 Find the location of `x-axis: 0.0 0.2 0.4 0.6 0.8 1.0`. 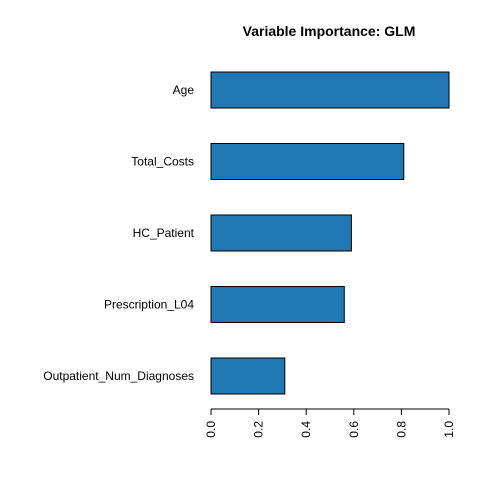

x-axis: 0.0 0.2 0.4 0.6 0.8 1.0 is located at coordinates (330, 423).